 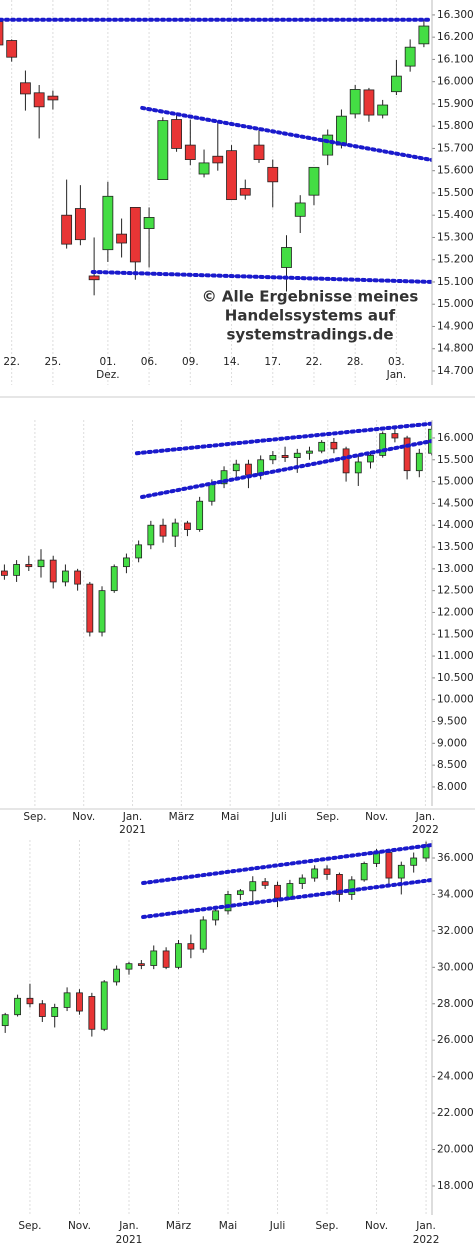 What do you see at coordinates (272, 362) in the screenshot?
I see `x-tick-label: 17.` at bounding box center [272, 362].